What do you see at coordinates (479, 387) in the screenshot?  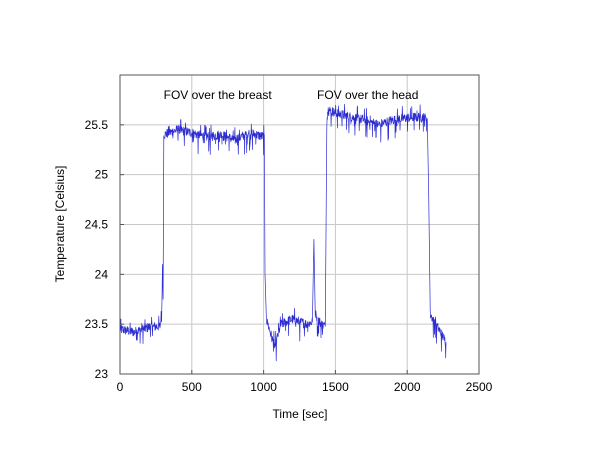 I see `x-tick-label: 2500` at bounding box center [479, 387].